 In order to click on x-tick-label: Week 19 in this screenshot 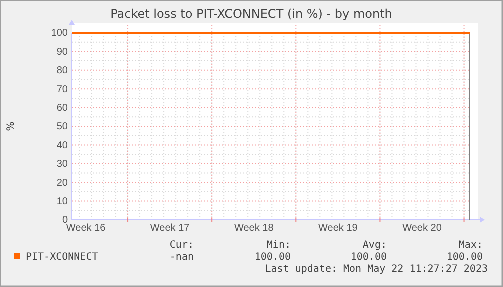, I will do `click(338, 228)`.